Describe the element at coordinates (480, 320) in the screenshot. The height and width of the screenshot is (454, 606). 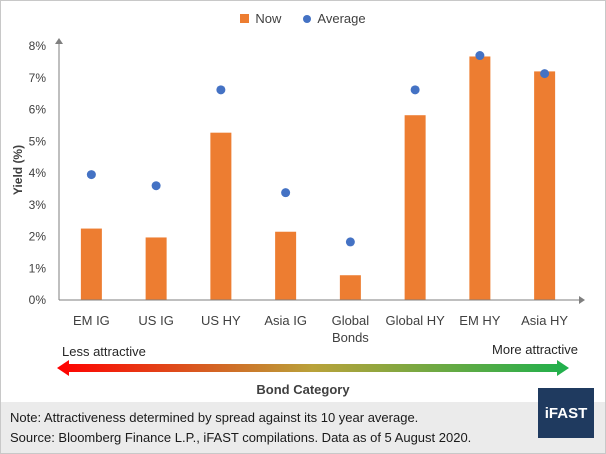
I see `x-category-label: EM HY` at that location.